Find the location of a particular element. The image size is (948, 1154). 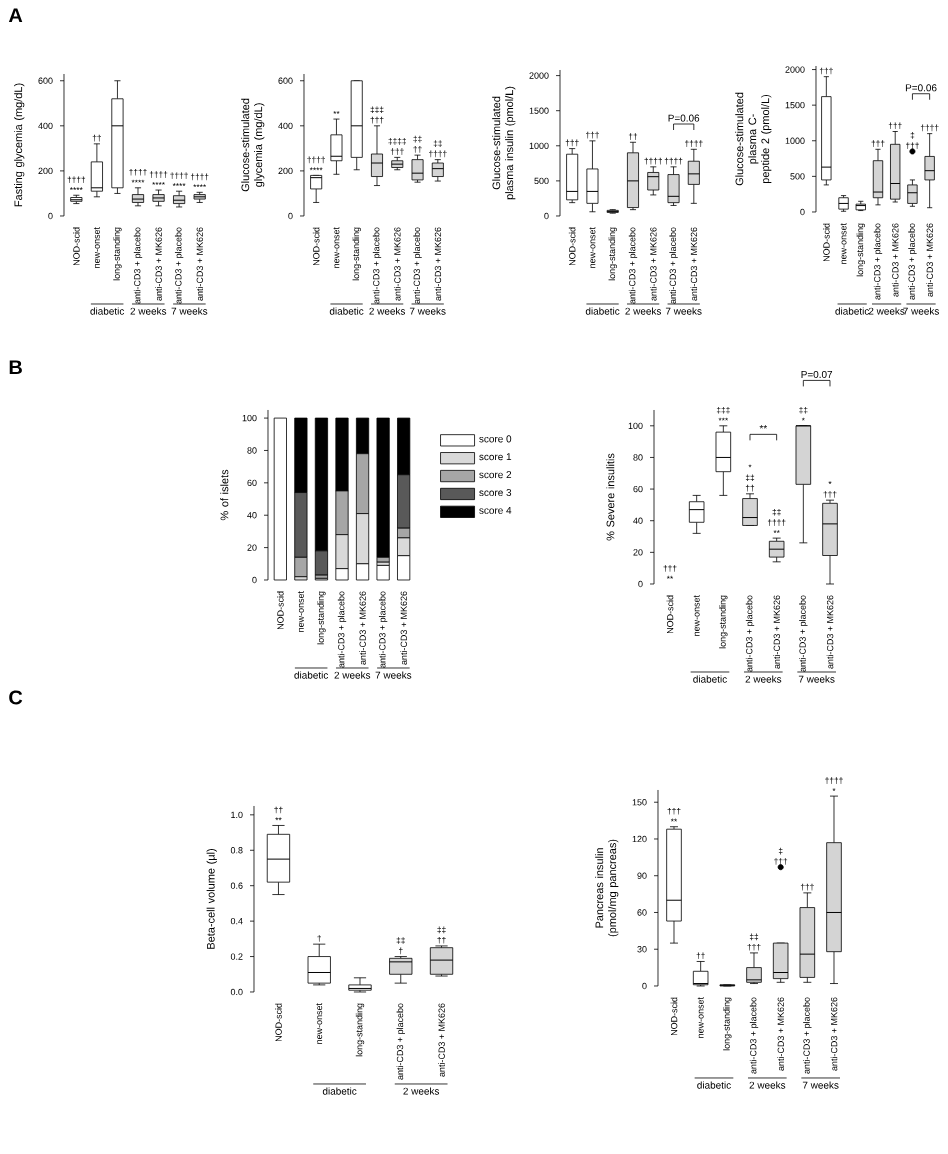

text: A is located at coordinates (15, 15).